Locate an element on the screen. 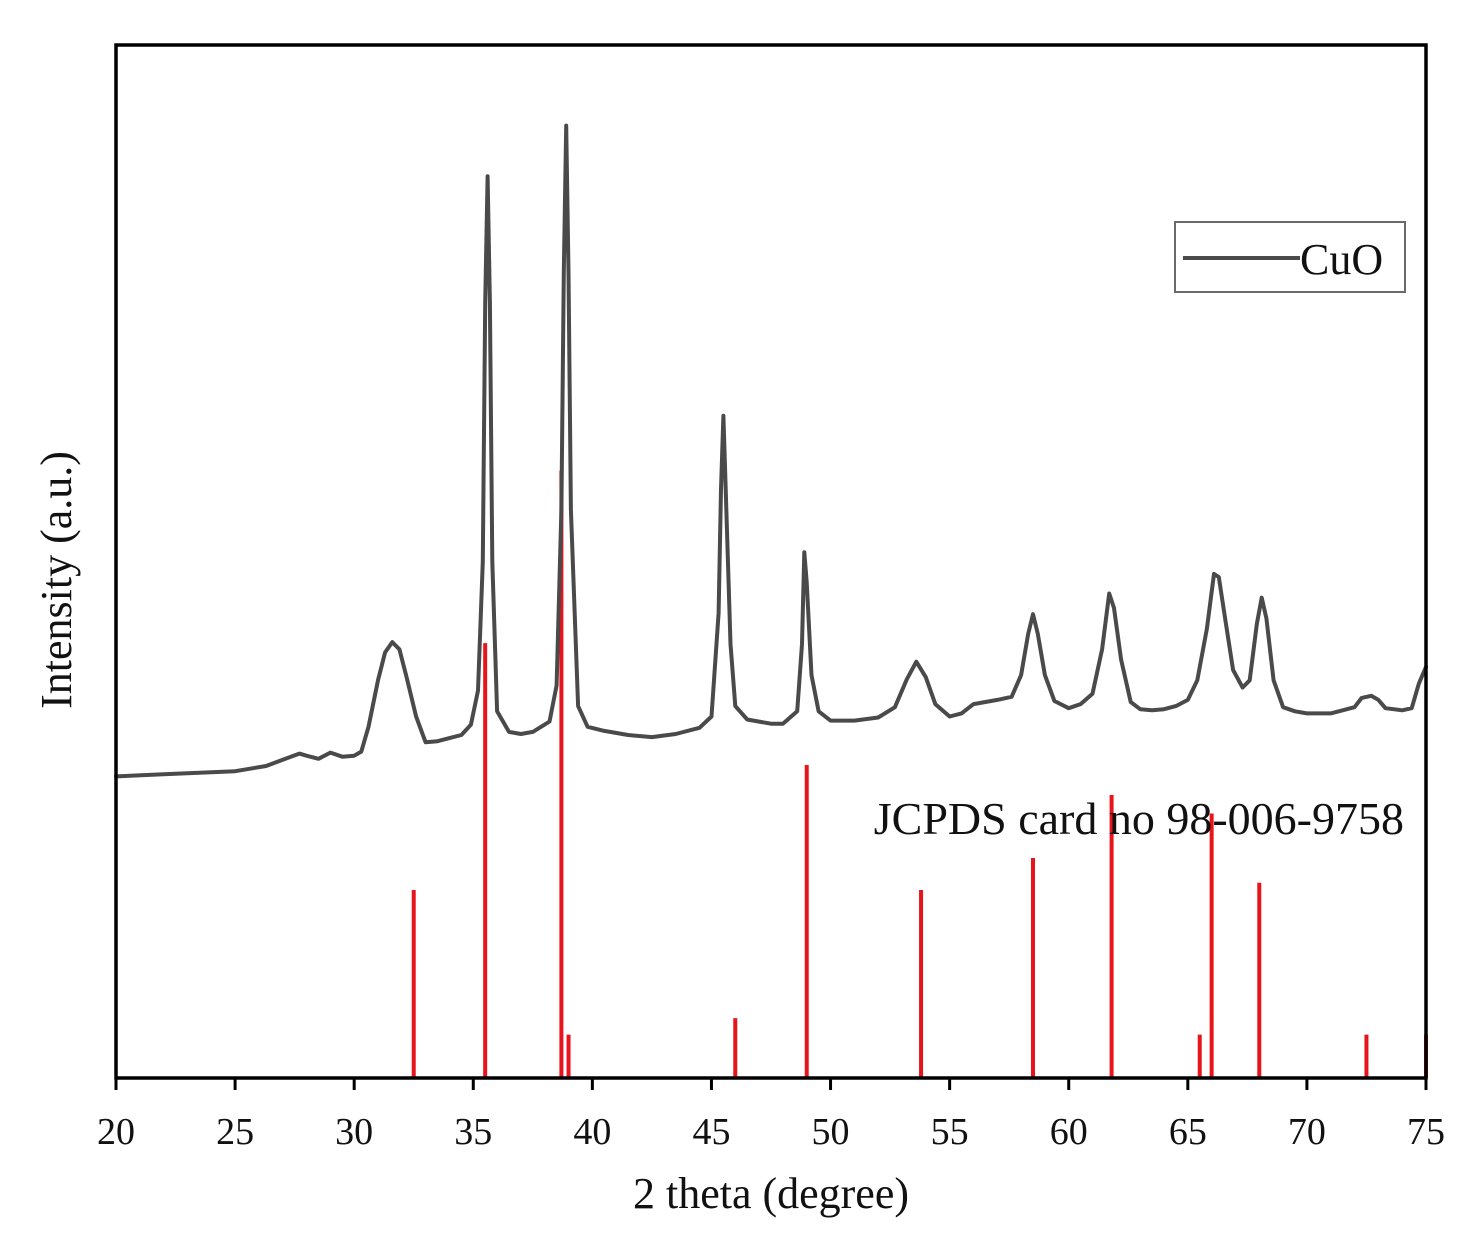 The width and height of the screenshot is (1473, 1245). x-tick-label: 70 is located at coordinates (1307, 1132).